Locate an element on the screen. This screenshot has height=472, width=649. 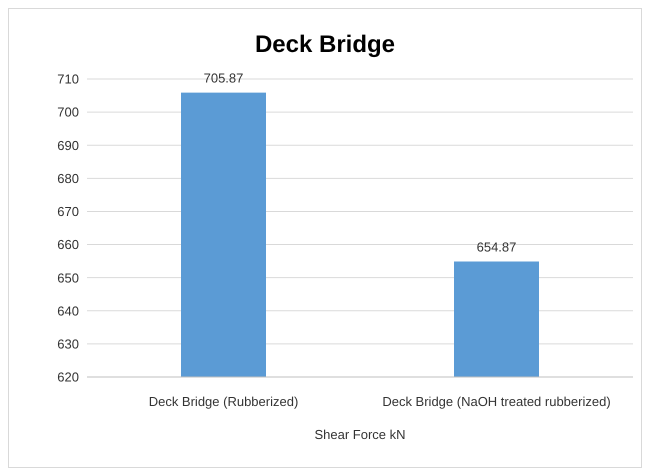
y-tick-label: 670 is located at coordinates (68, 212).